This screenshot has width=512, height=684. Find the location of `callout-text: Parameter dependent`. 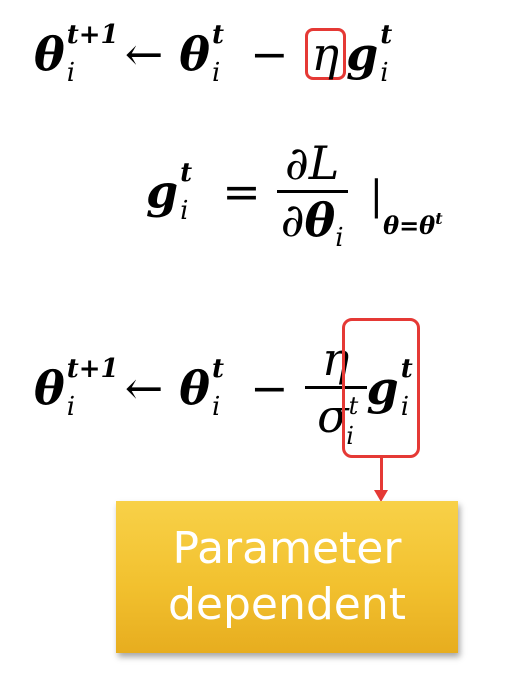

callout-text: Parameter dependent is located at coordinates (287, 576).